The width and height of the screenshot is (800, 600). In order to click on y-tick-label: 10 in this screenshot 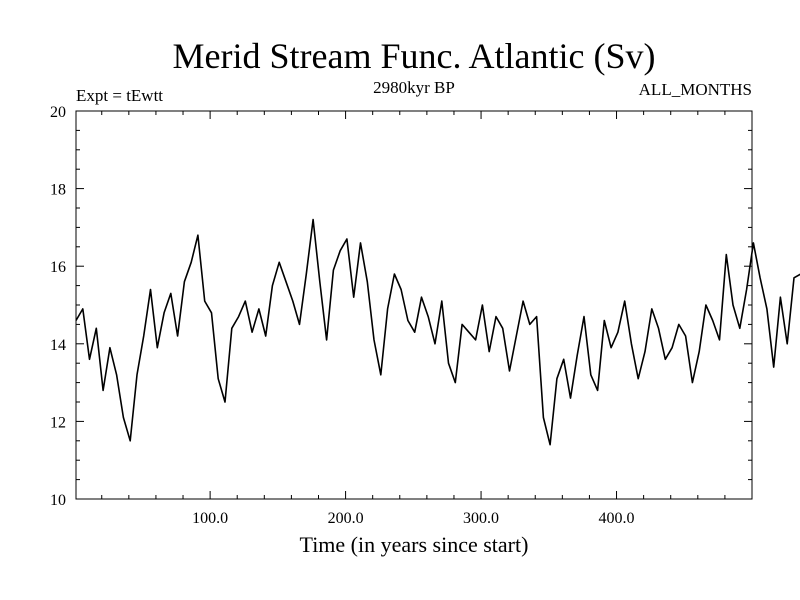, I will do `click(58, 500)`.